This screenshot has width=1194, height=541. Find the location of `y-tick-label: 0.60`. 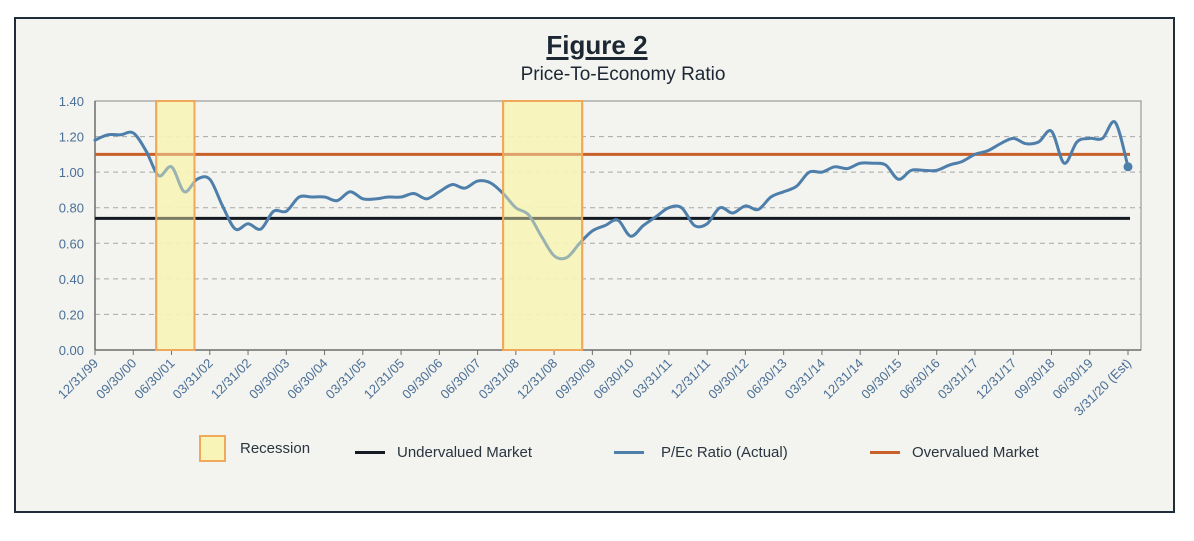

y-tick-label: 0.60 is located at coordinates (71, 243).